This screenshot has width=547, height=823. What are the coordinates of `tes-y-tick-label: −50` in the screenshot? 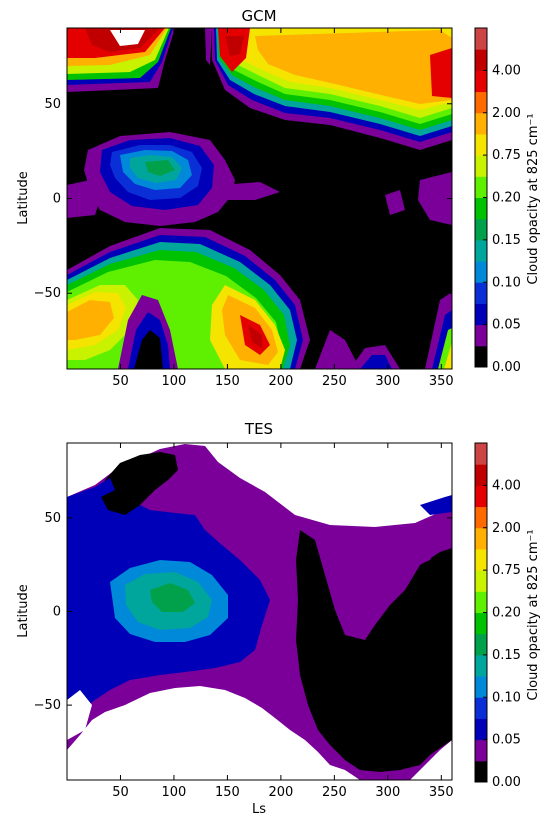 It's located at (47, 705).